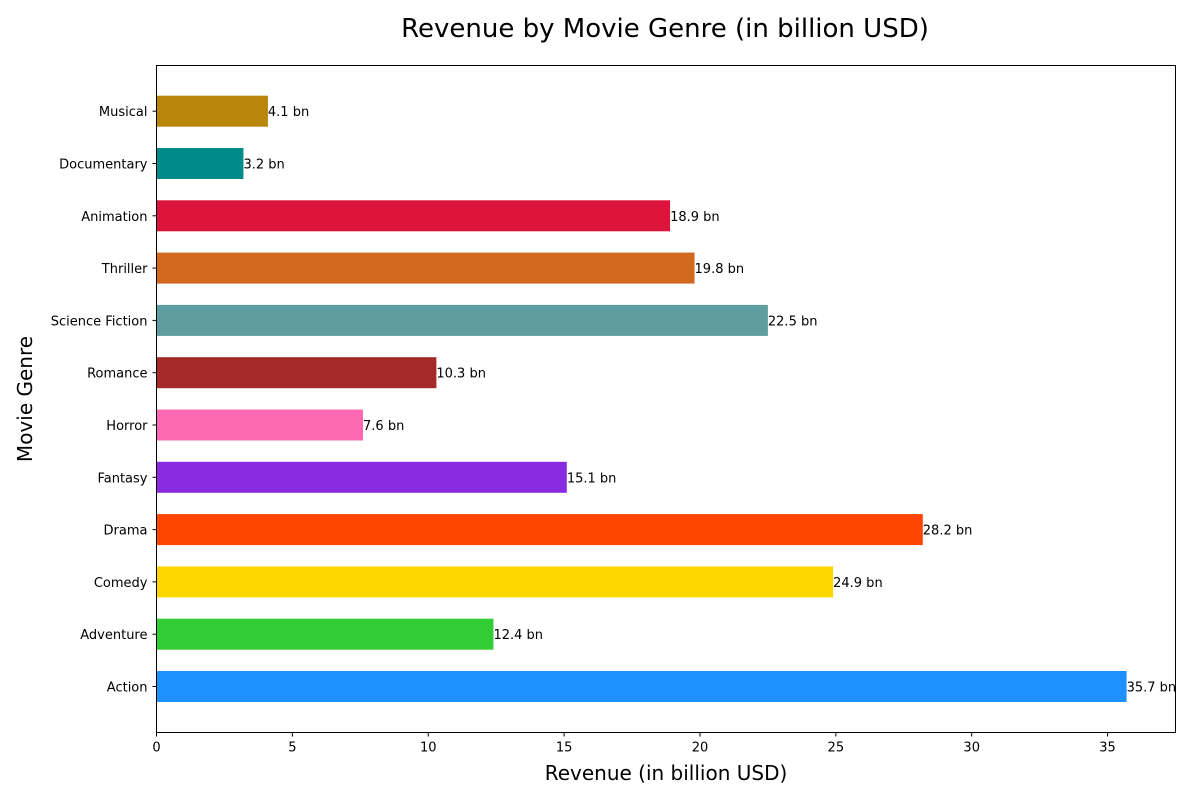 This screenshot has height=800, width=1200. I want to click on y-tick-label-horror: Horror, so click(127, 426).